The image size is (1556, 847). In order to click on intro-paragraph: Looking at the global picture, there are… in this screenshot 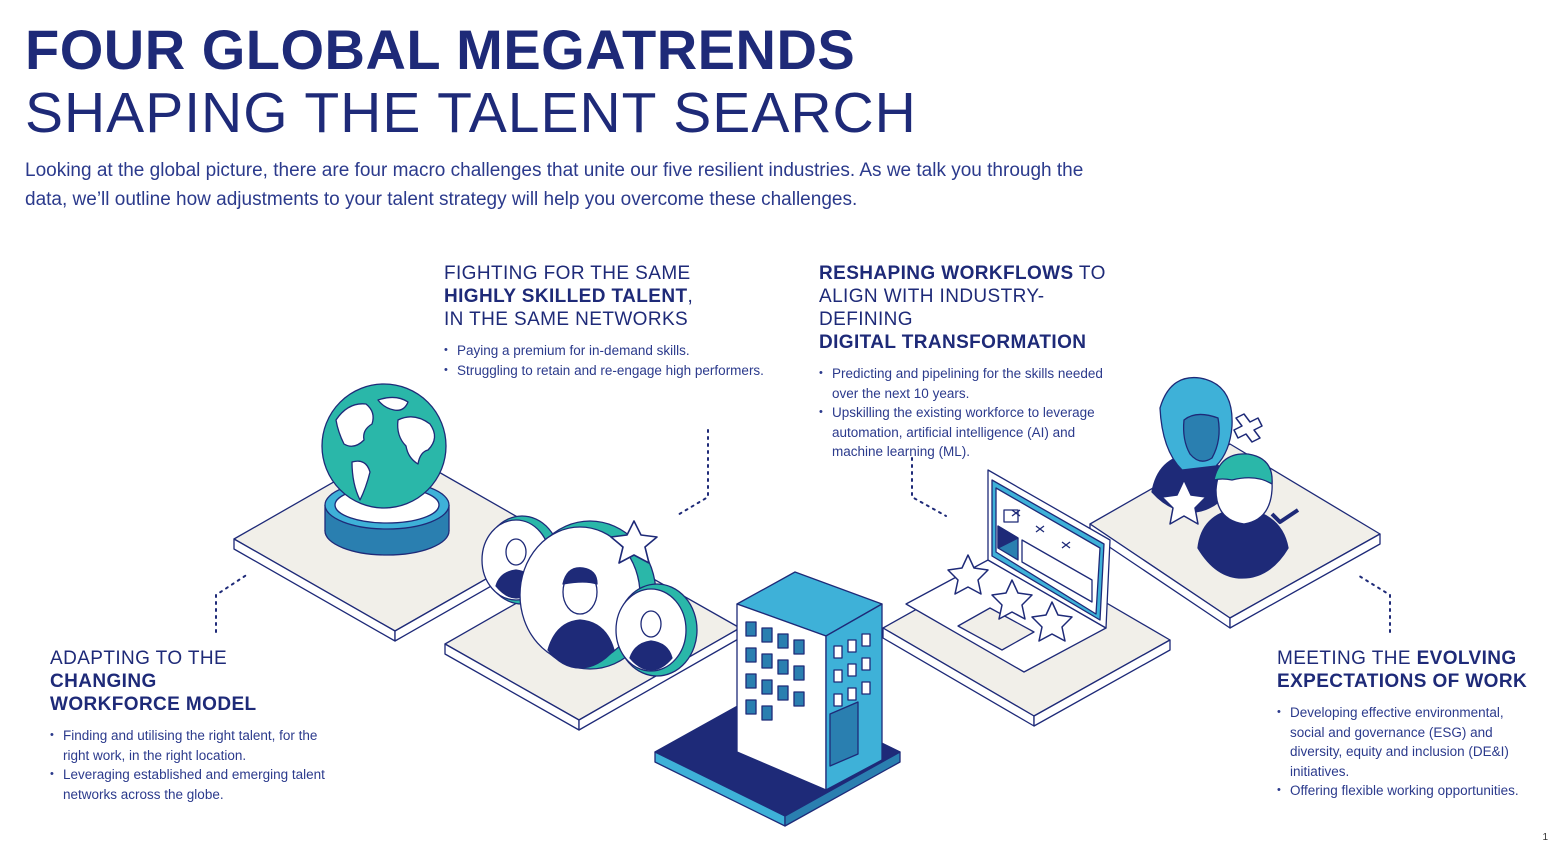, I will do `click(554, 185)`.